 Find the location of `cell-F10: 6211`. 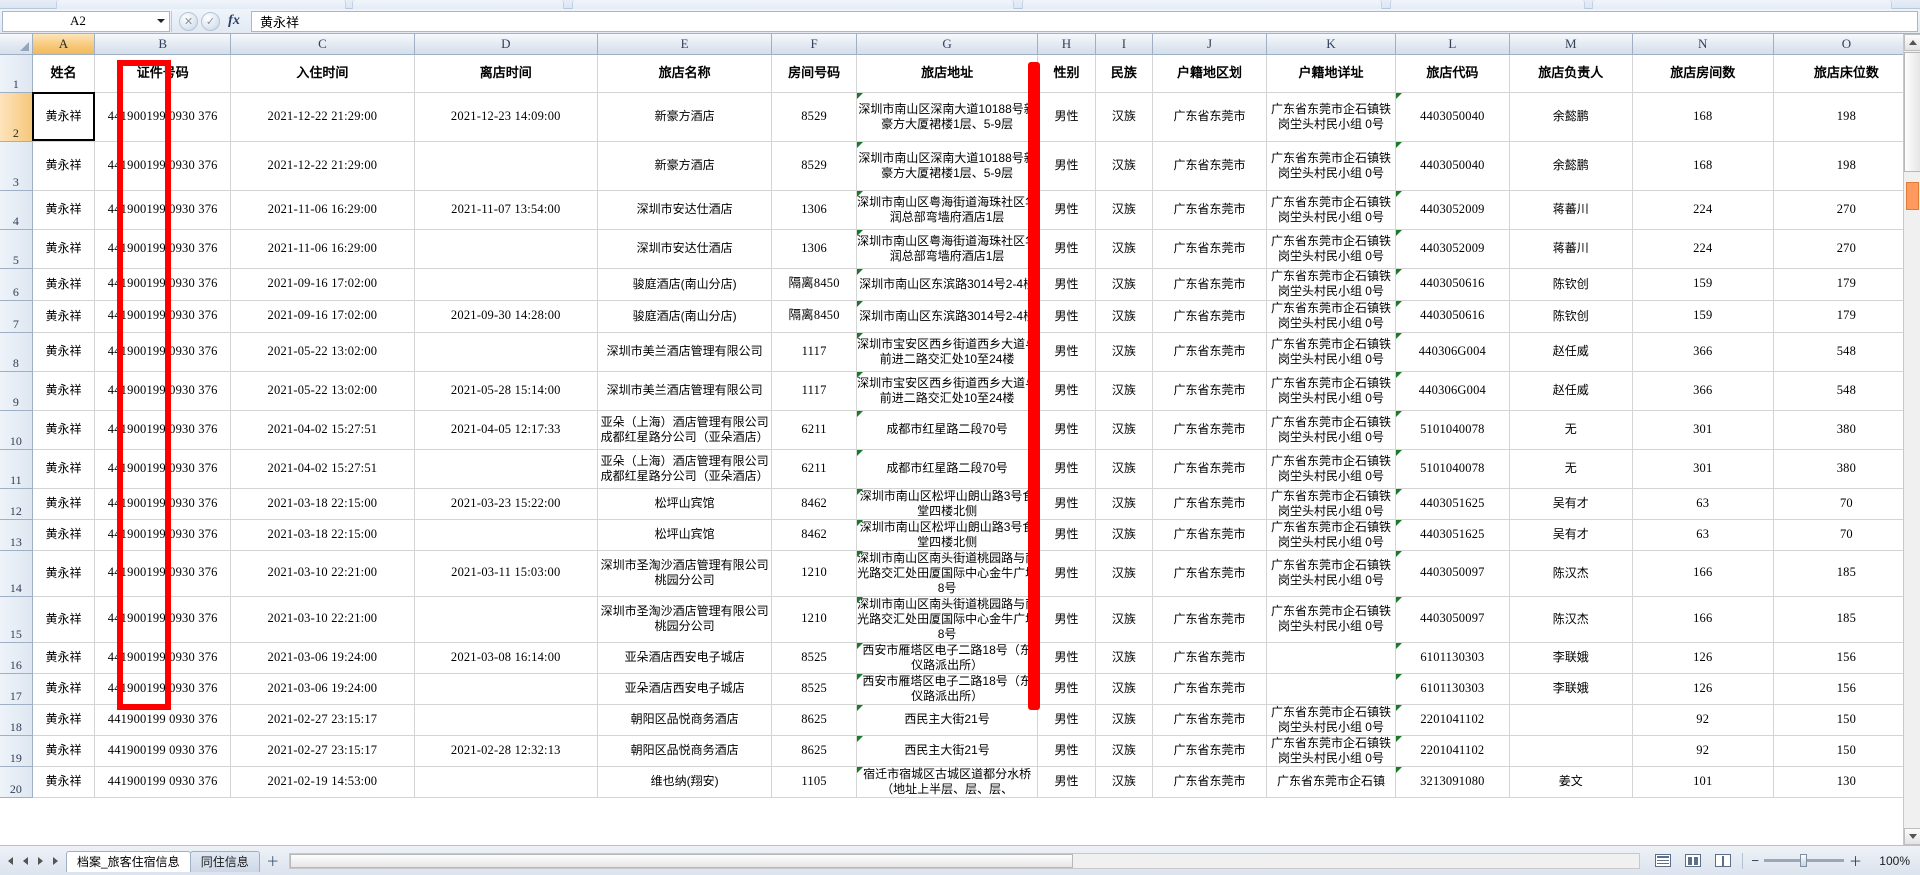

cell-F10: 6211 is located at coordinates (814, 430).